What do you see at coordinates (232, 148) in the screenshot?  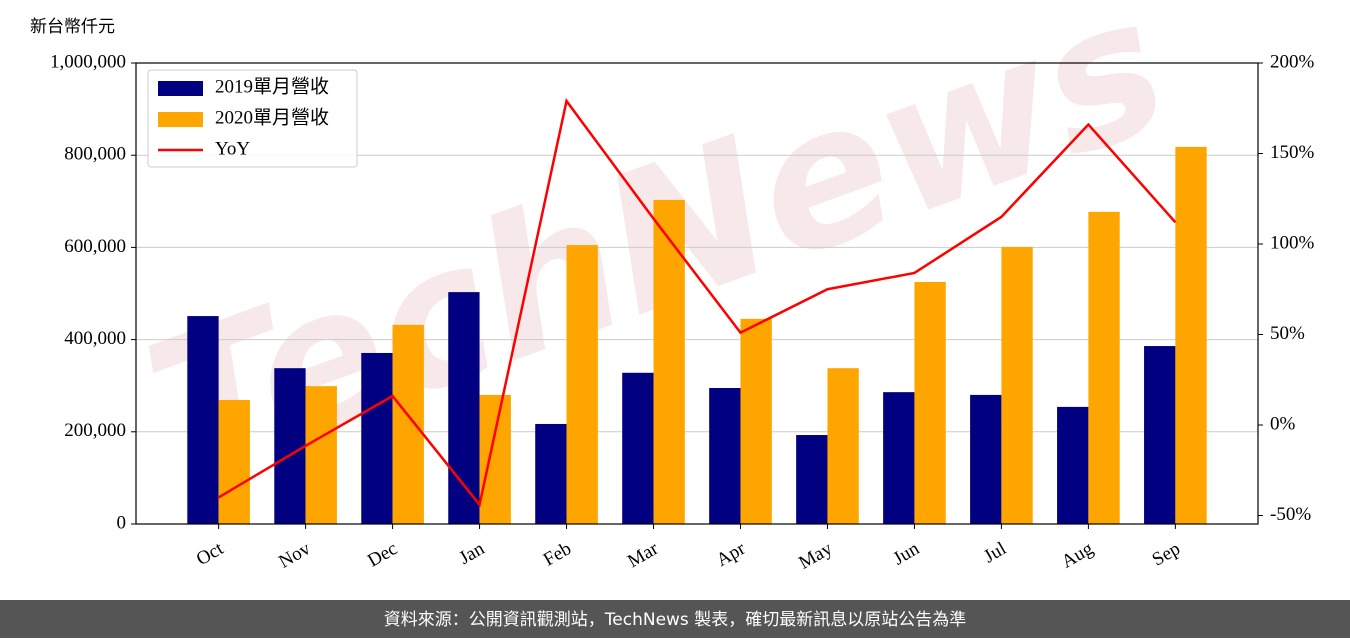 I see `legend-label: YoY` at bounding box center [232, 148].